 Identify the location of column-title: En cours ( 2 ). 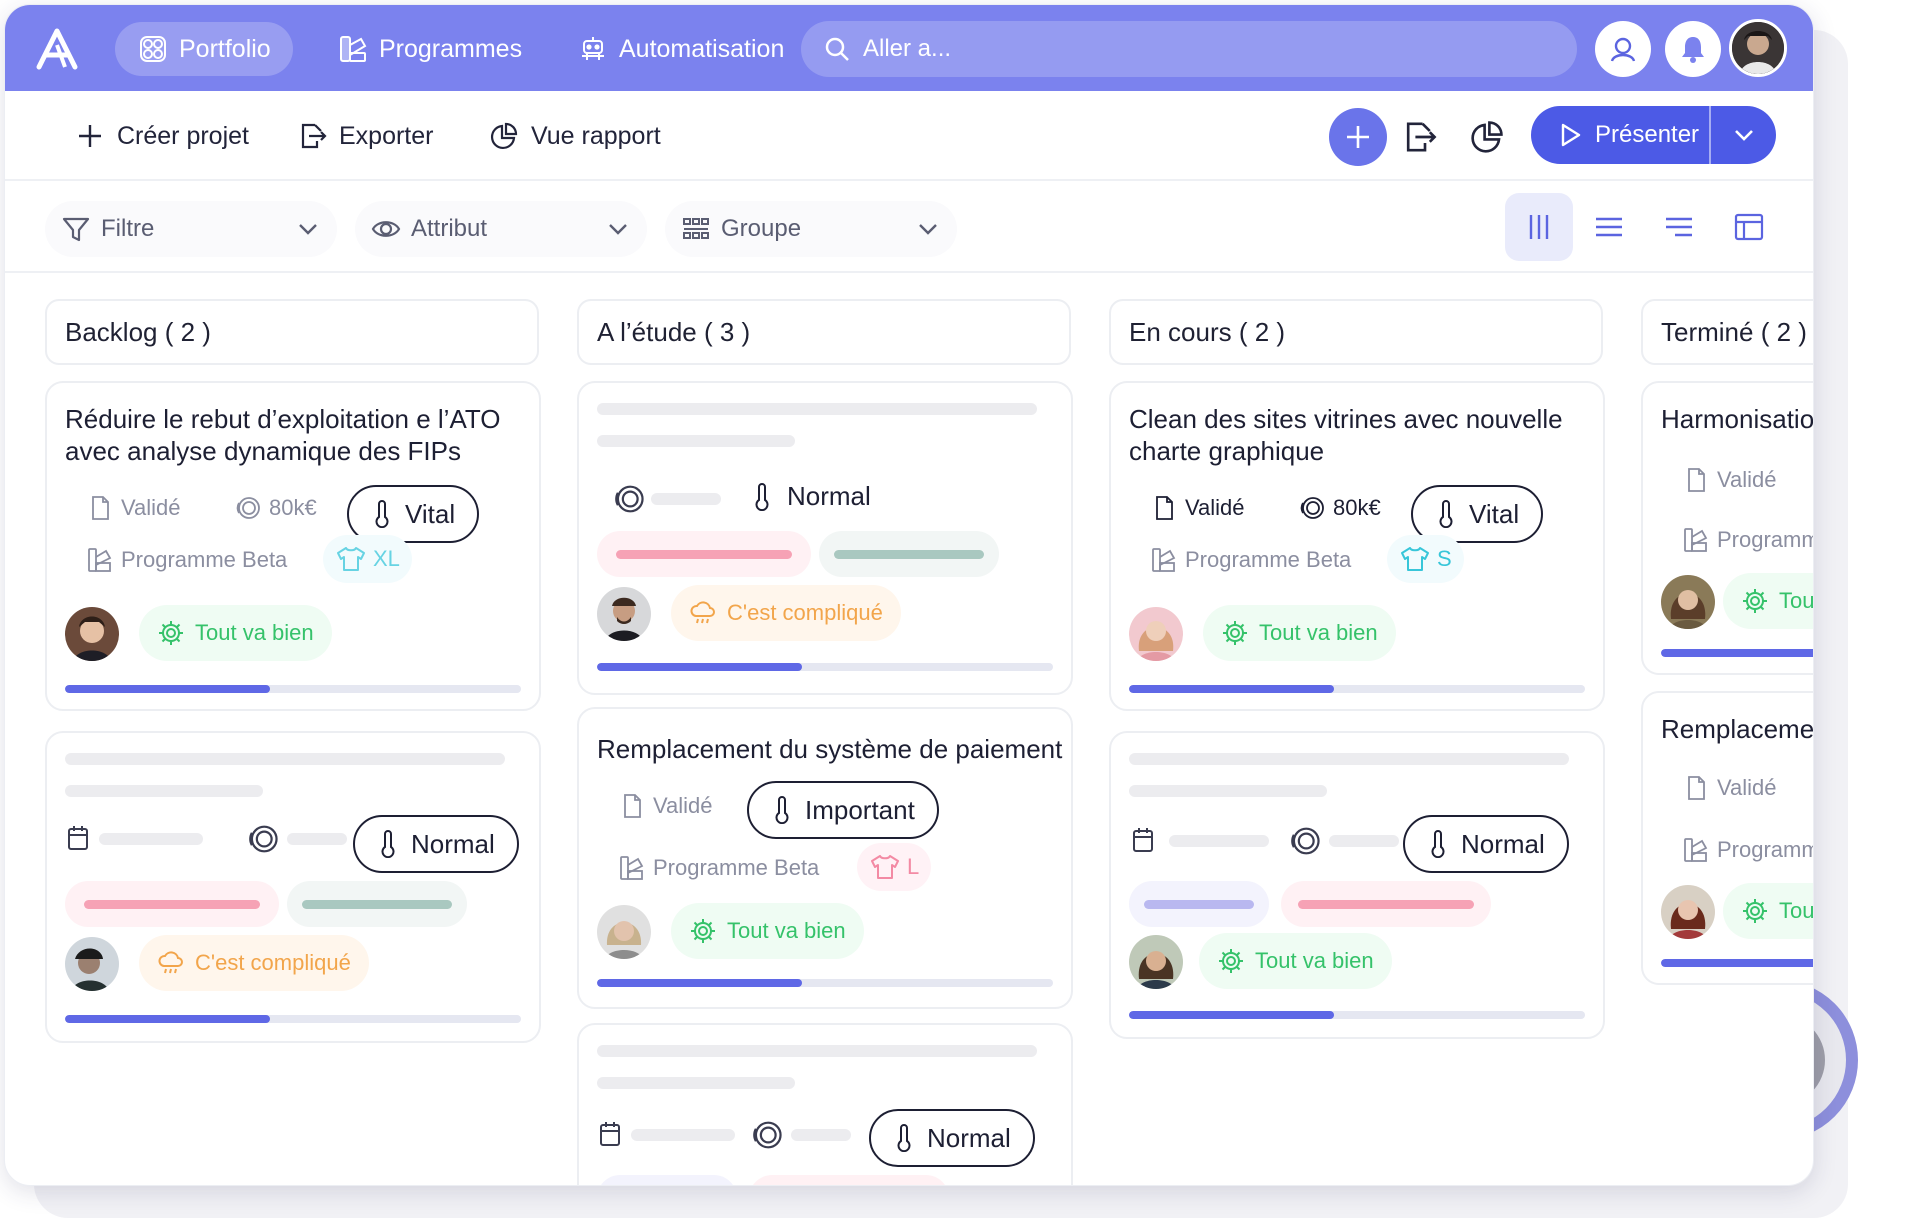
(1207, 331).